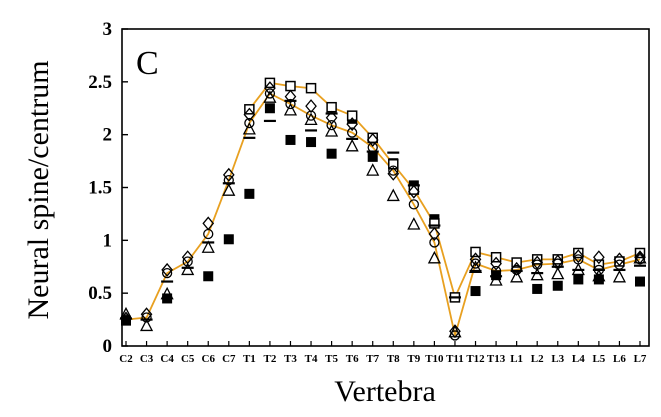 The image size is (661, 417). What do you see at coordinates (352, 359) in the screenshot?
I see `x-tick-label: T6` at bounding box center [352, 359].